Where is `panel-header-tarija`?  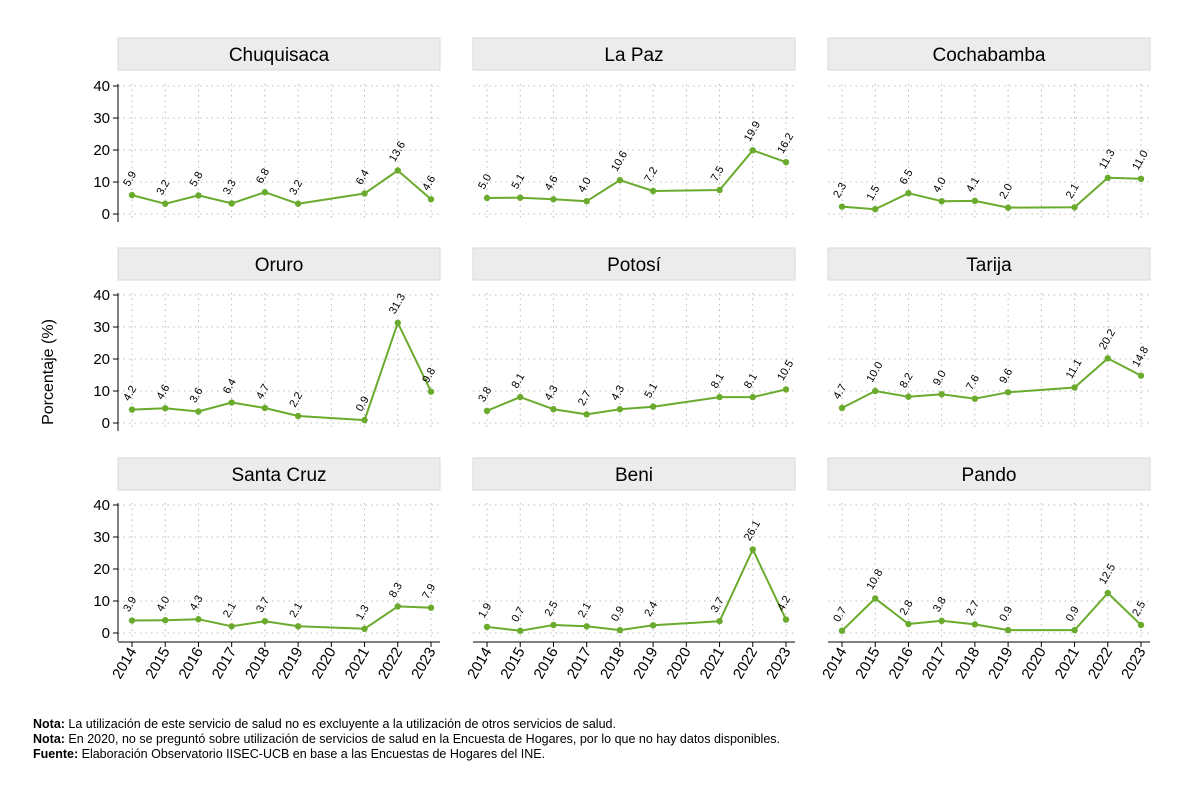
panel-header-tarija is located at coordinates (989, 264).